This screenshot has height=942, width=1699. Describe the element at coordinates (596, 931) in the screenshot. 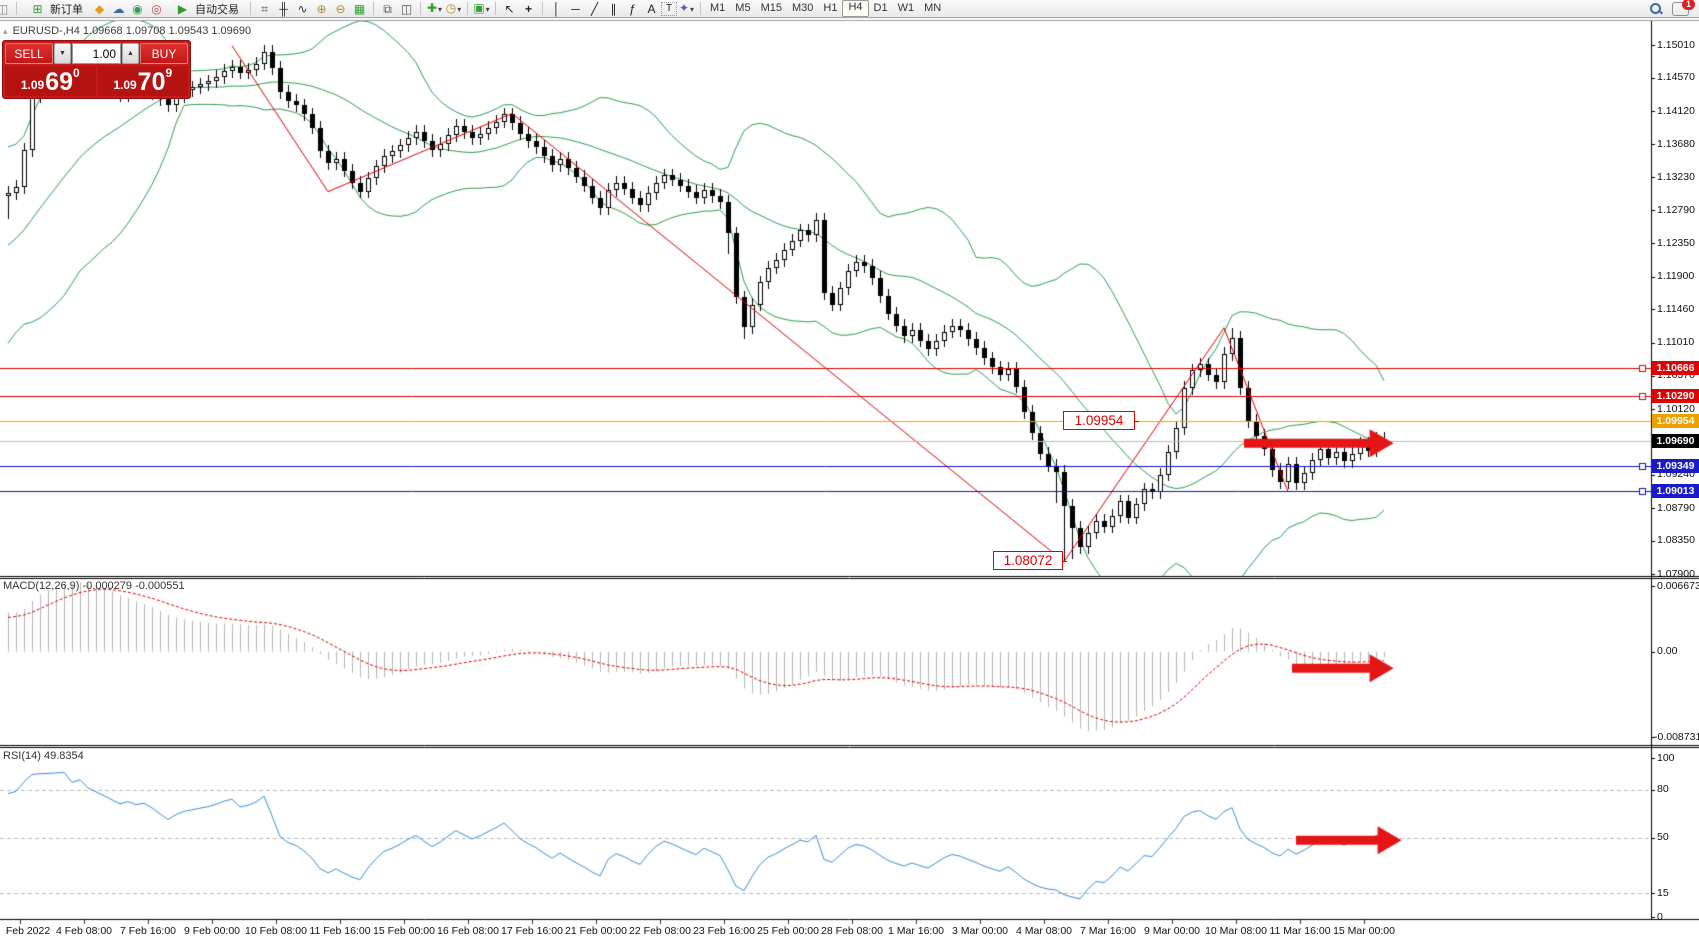

I see `date-axis-label: 21 Feb 00:00` at that location.